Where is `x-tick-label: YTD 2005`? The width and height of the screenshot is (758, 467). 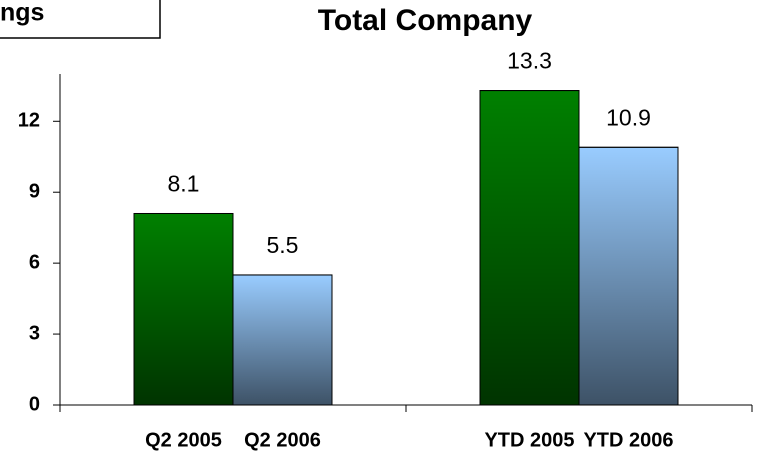 x-tick-label: YTD 2005 is located at coordinates (529, 440).